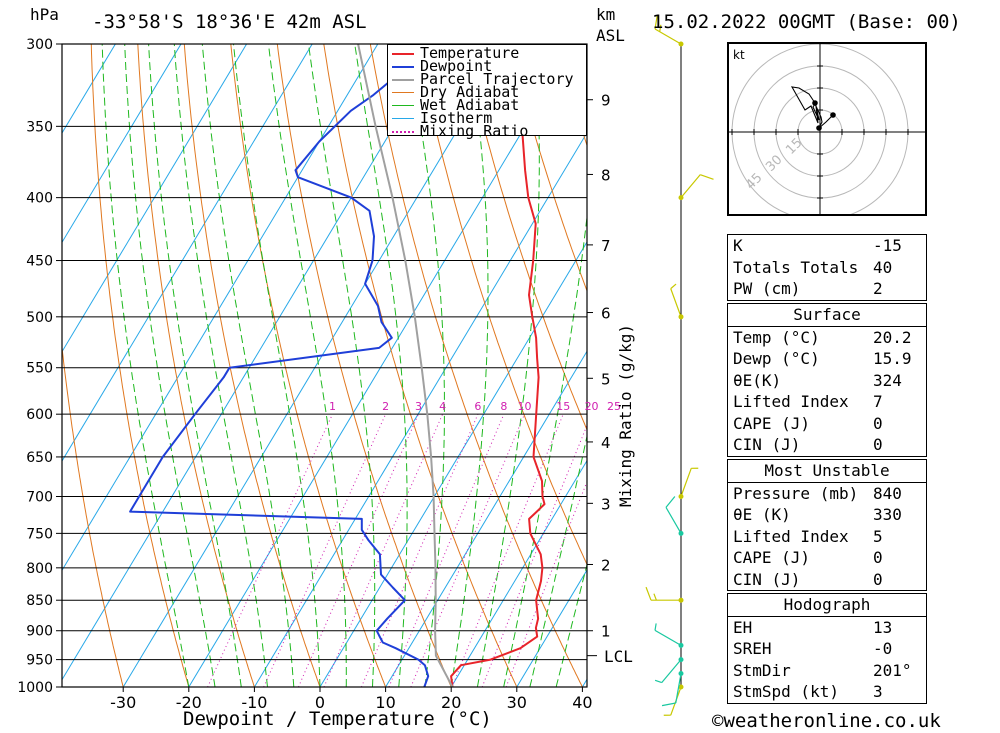 The image size is (1000, 733). Describe the element at coordinates (827, 580) in the screenshot. I see `most-unstable-row: CIN (J) 0` at that location.